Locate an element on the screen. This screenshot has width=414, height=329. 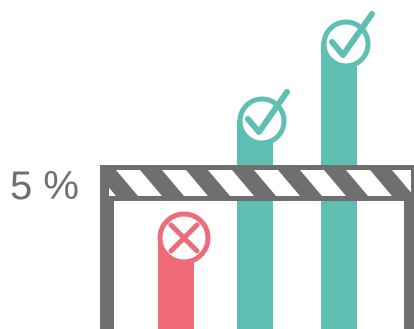
barrier-stripes is located at coordinates (260, 183).